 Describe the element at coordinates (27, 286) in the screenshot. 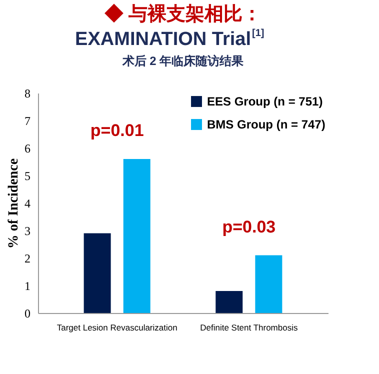

I see `y-tick-label: 1` at that location.